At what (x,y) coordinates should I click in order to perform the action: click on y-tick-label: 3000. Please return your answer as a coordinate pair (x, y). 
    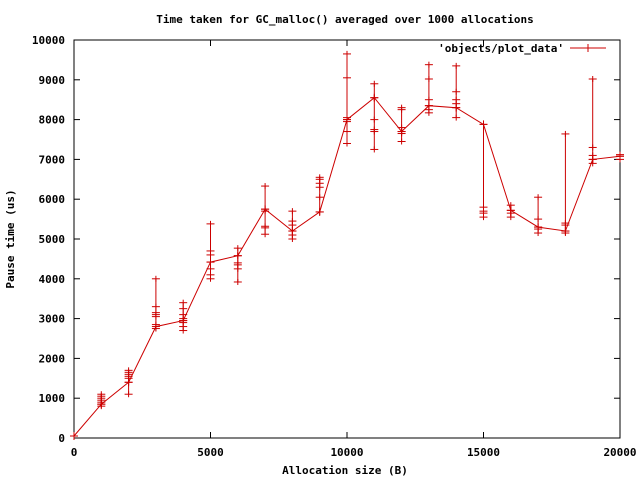
    Looking at the image, I should click on (52, 319).